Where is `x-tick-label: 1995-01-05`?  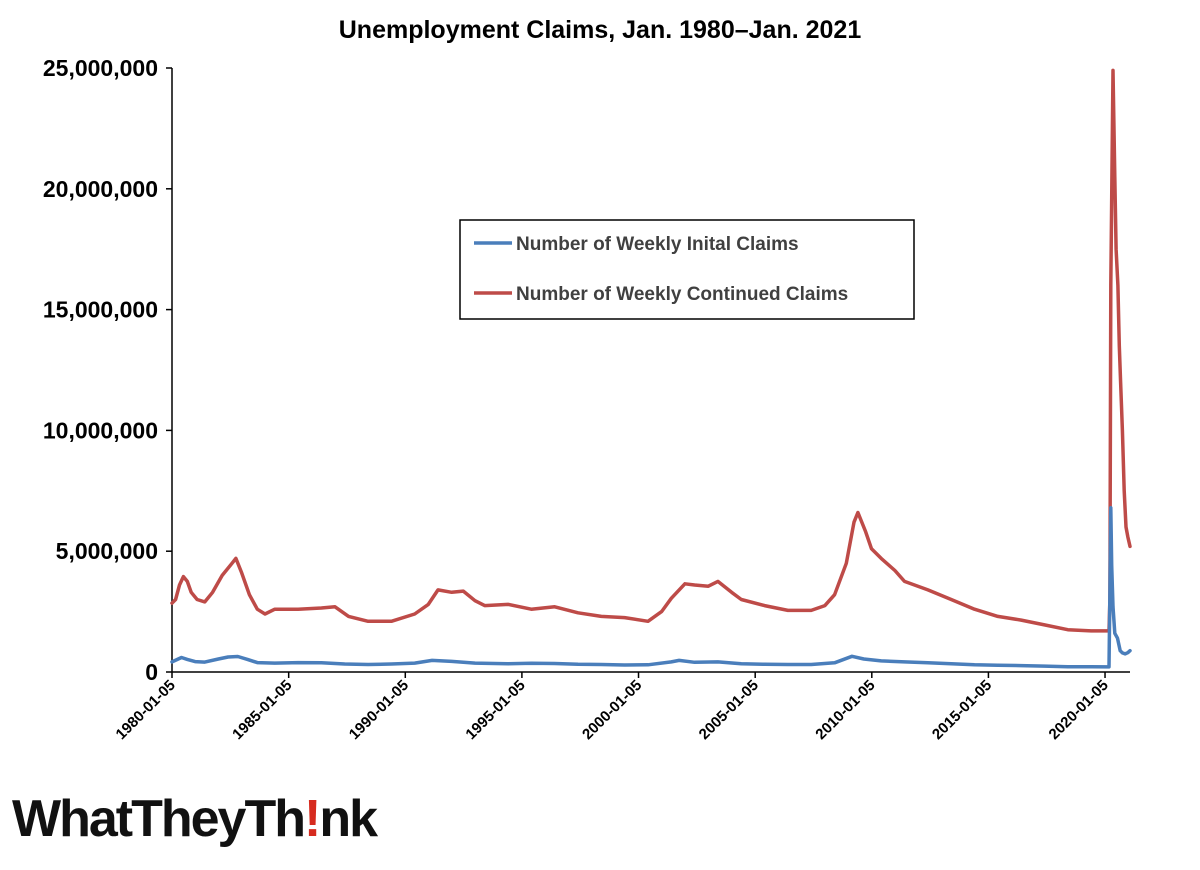
x-tick-label: 1995-01-05 is located at coordinates (495, 710).